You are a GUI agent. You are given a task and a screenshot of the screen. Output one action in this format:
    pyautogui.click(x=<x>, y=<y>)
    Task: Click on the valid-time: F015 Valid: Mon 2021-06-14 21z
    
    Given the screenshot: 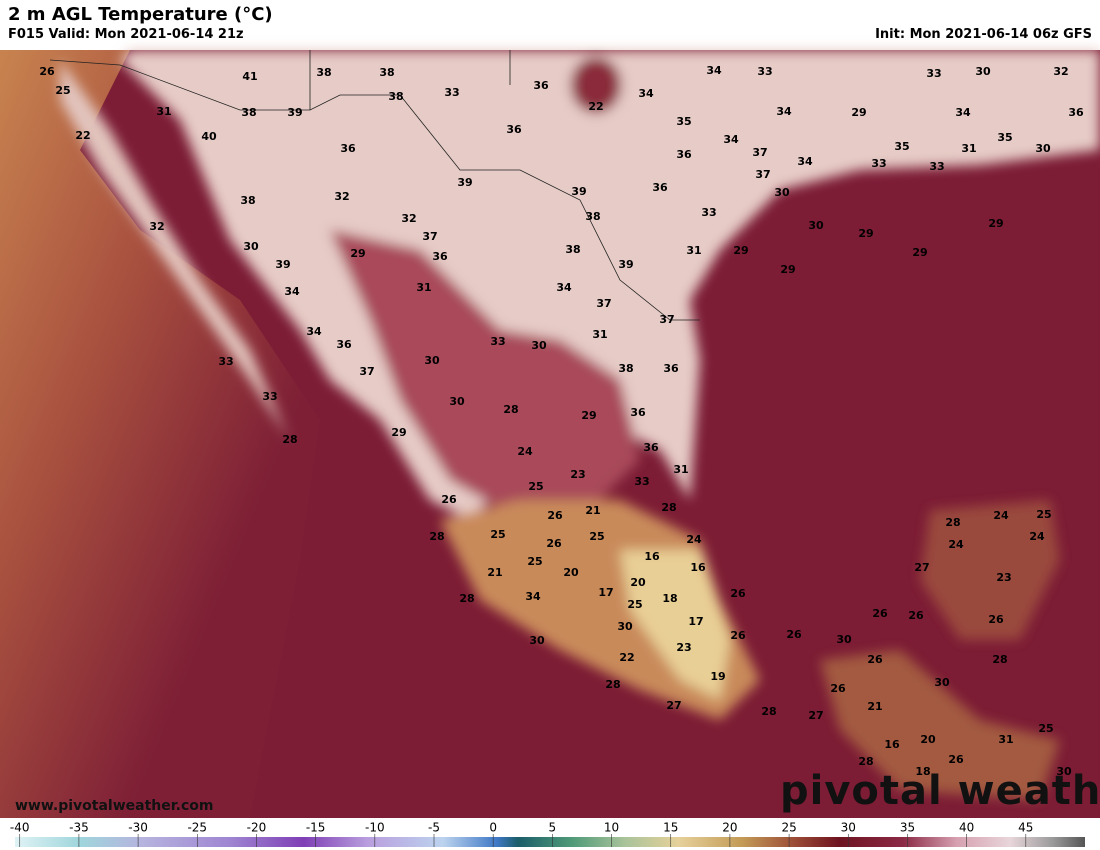 What is the action you would take?
    pyautogui.click(x=126, y=34)
    